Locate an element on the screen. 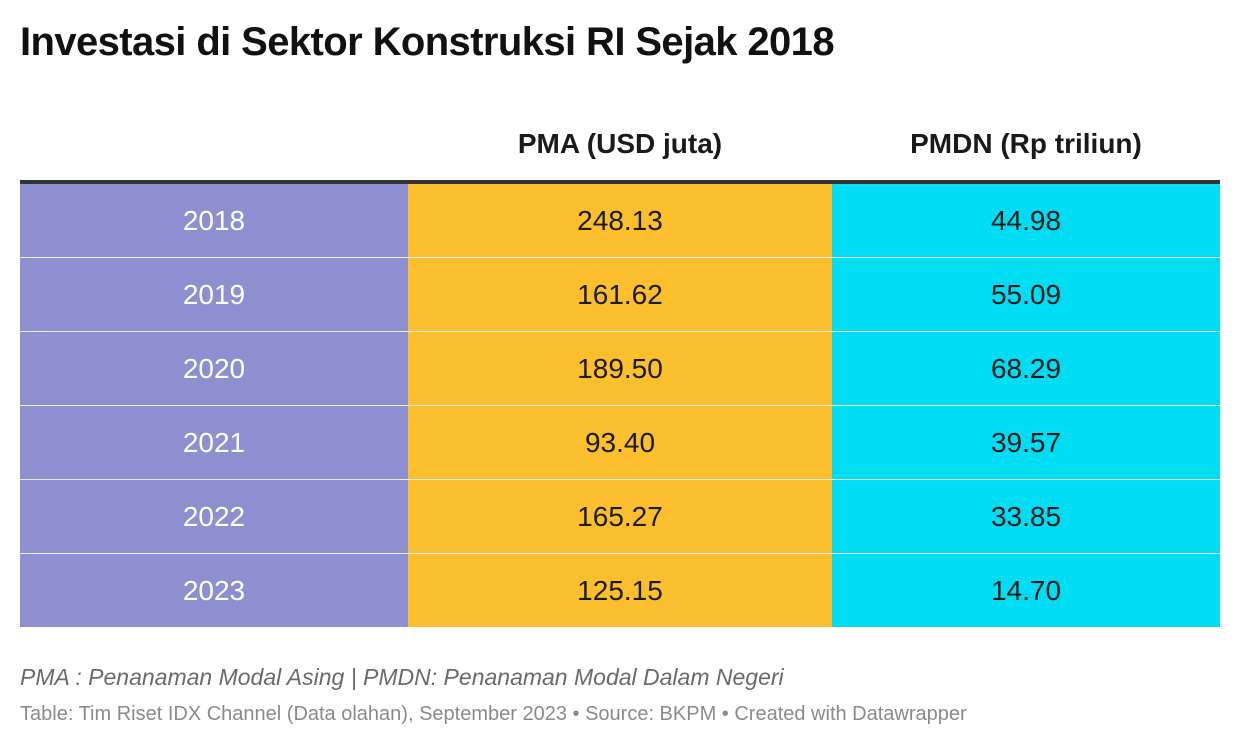 Image resolution: width=1240 pixels, height=748 pixels. cell-year: 2022 is located at coordinates (214, 516).